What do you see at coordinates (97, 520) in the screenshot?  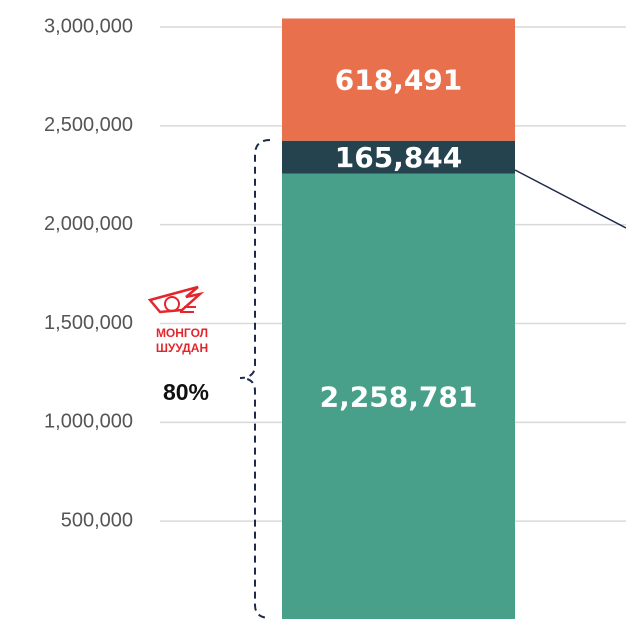 I see `y-tick-label: 500,000` at bounding box center [97, 520].